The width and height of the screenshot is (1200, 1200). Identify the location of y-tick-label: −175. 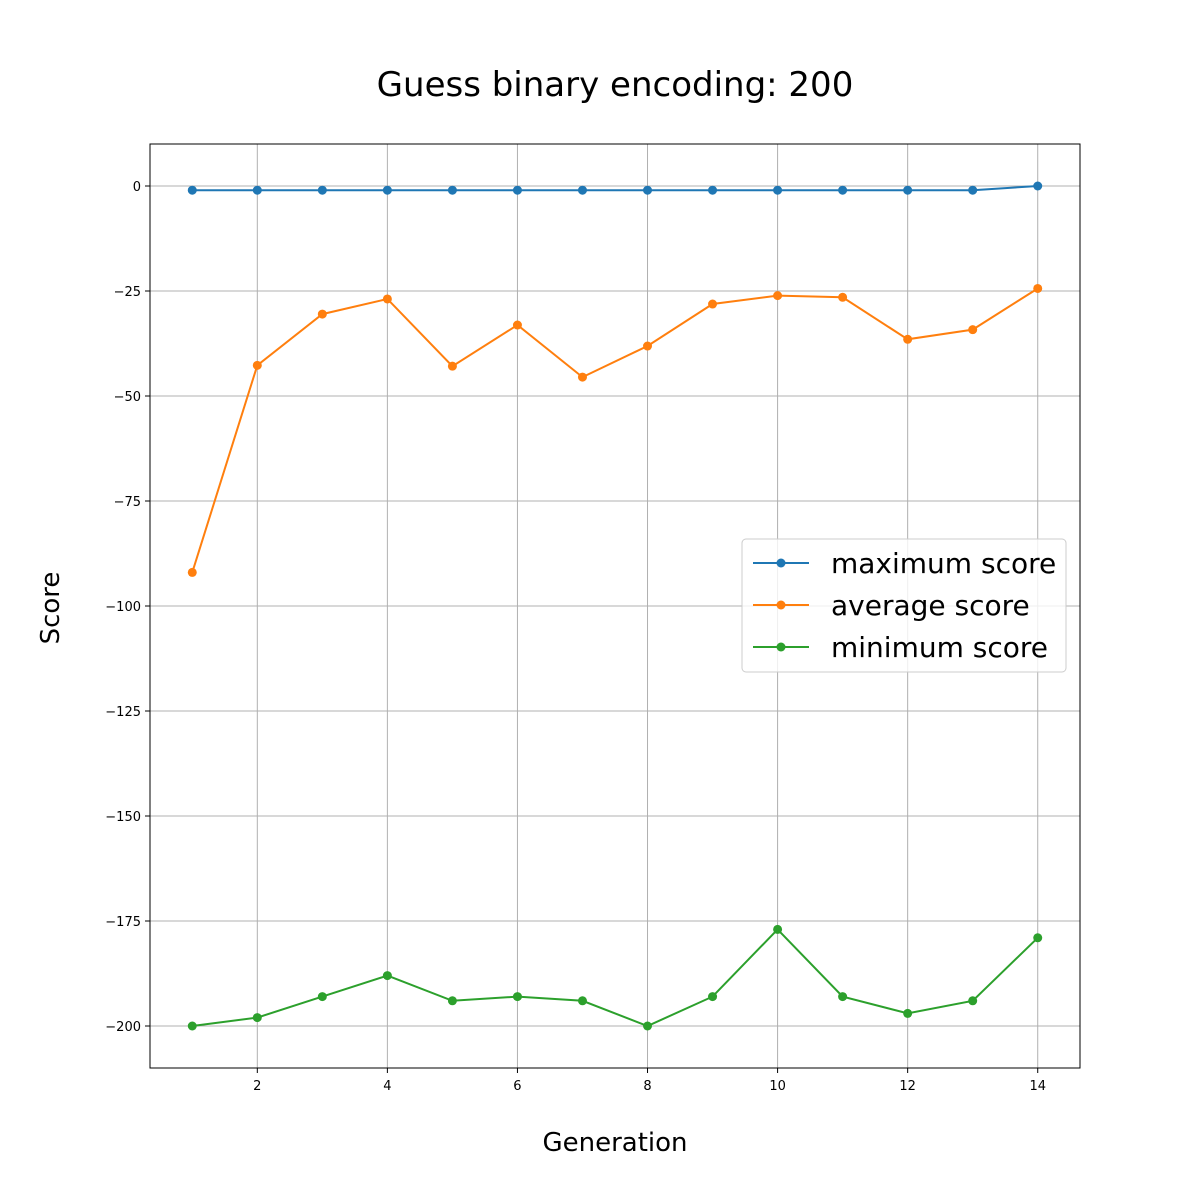
(123, 922).